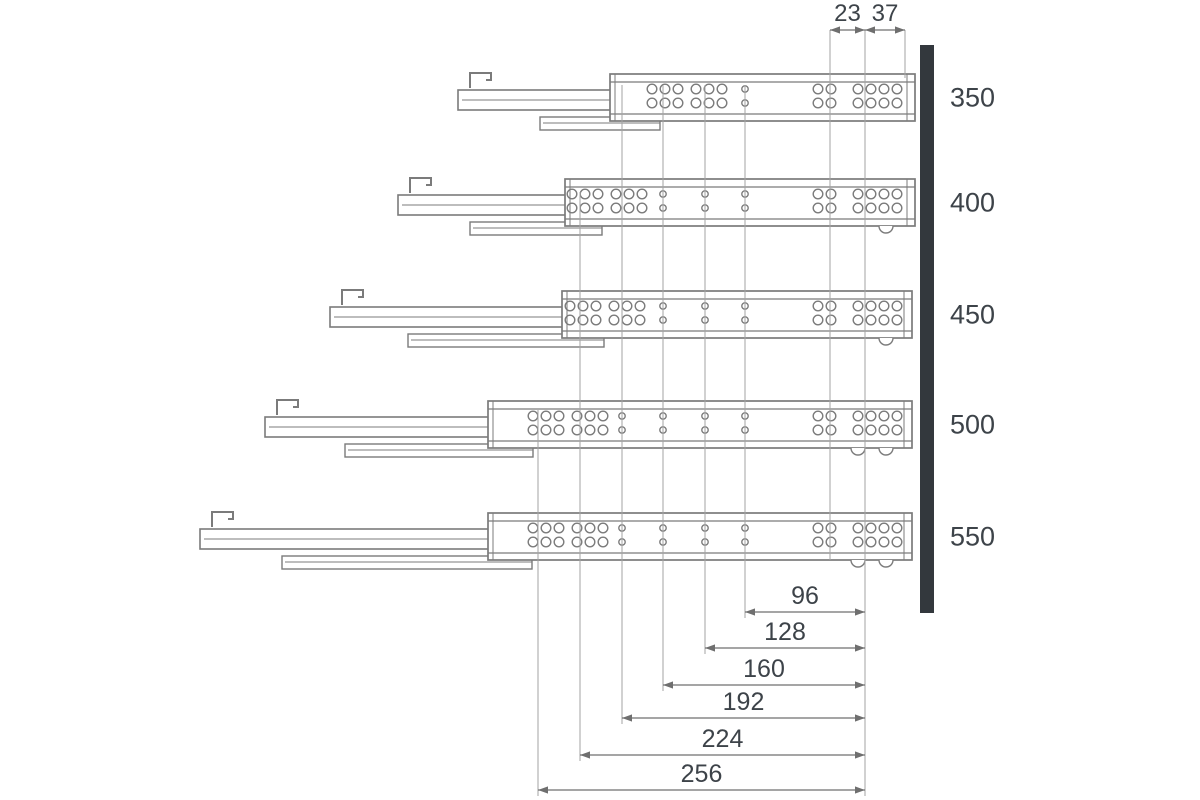  I want to click on length-label-400: 400, so click(972, 203).